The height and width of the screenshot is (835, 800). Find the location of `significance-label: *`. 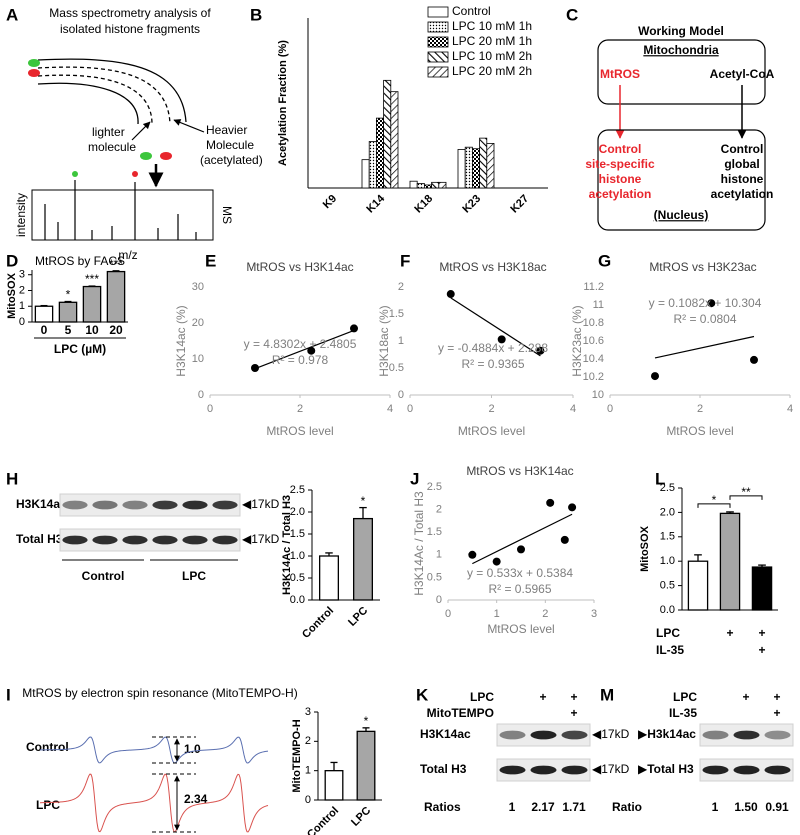

significance-label: * is located at coordinates (366, 721).